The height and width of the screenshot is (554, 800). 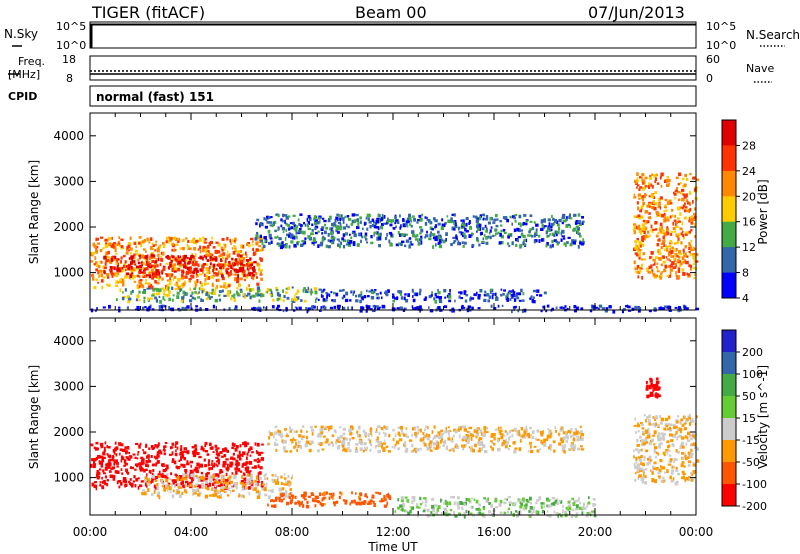 I want to click on freq-tick-low: 8, so click(x=69, y=78).